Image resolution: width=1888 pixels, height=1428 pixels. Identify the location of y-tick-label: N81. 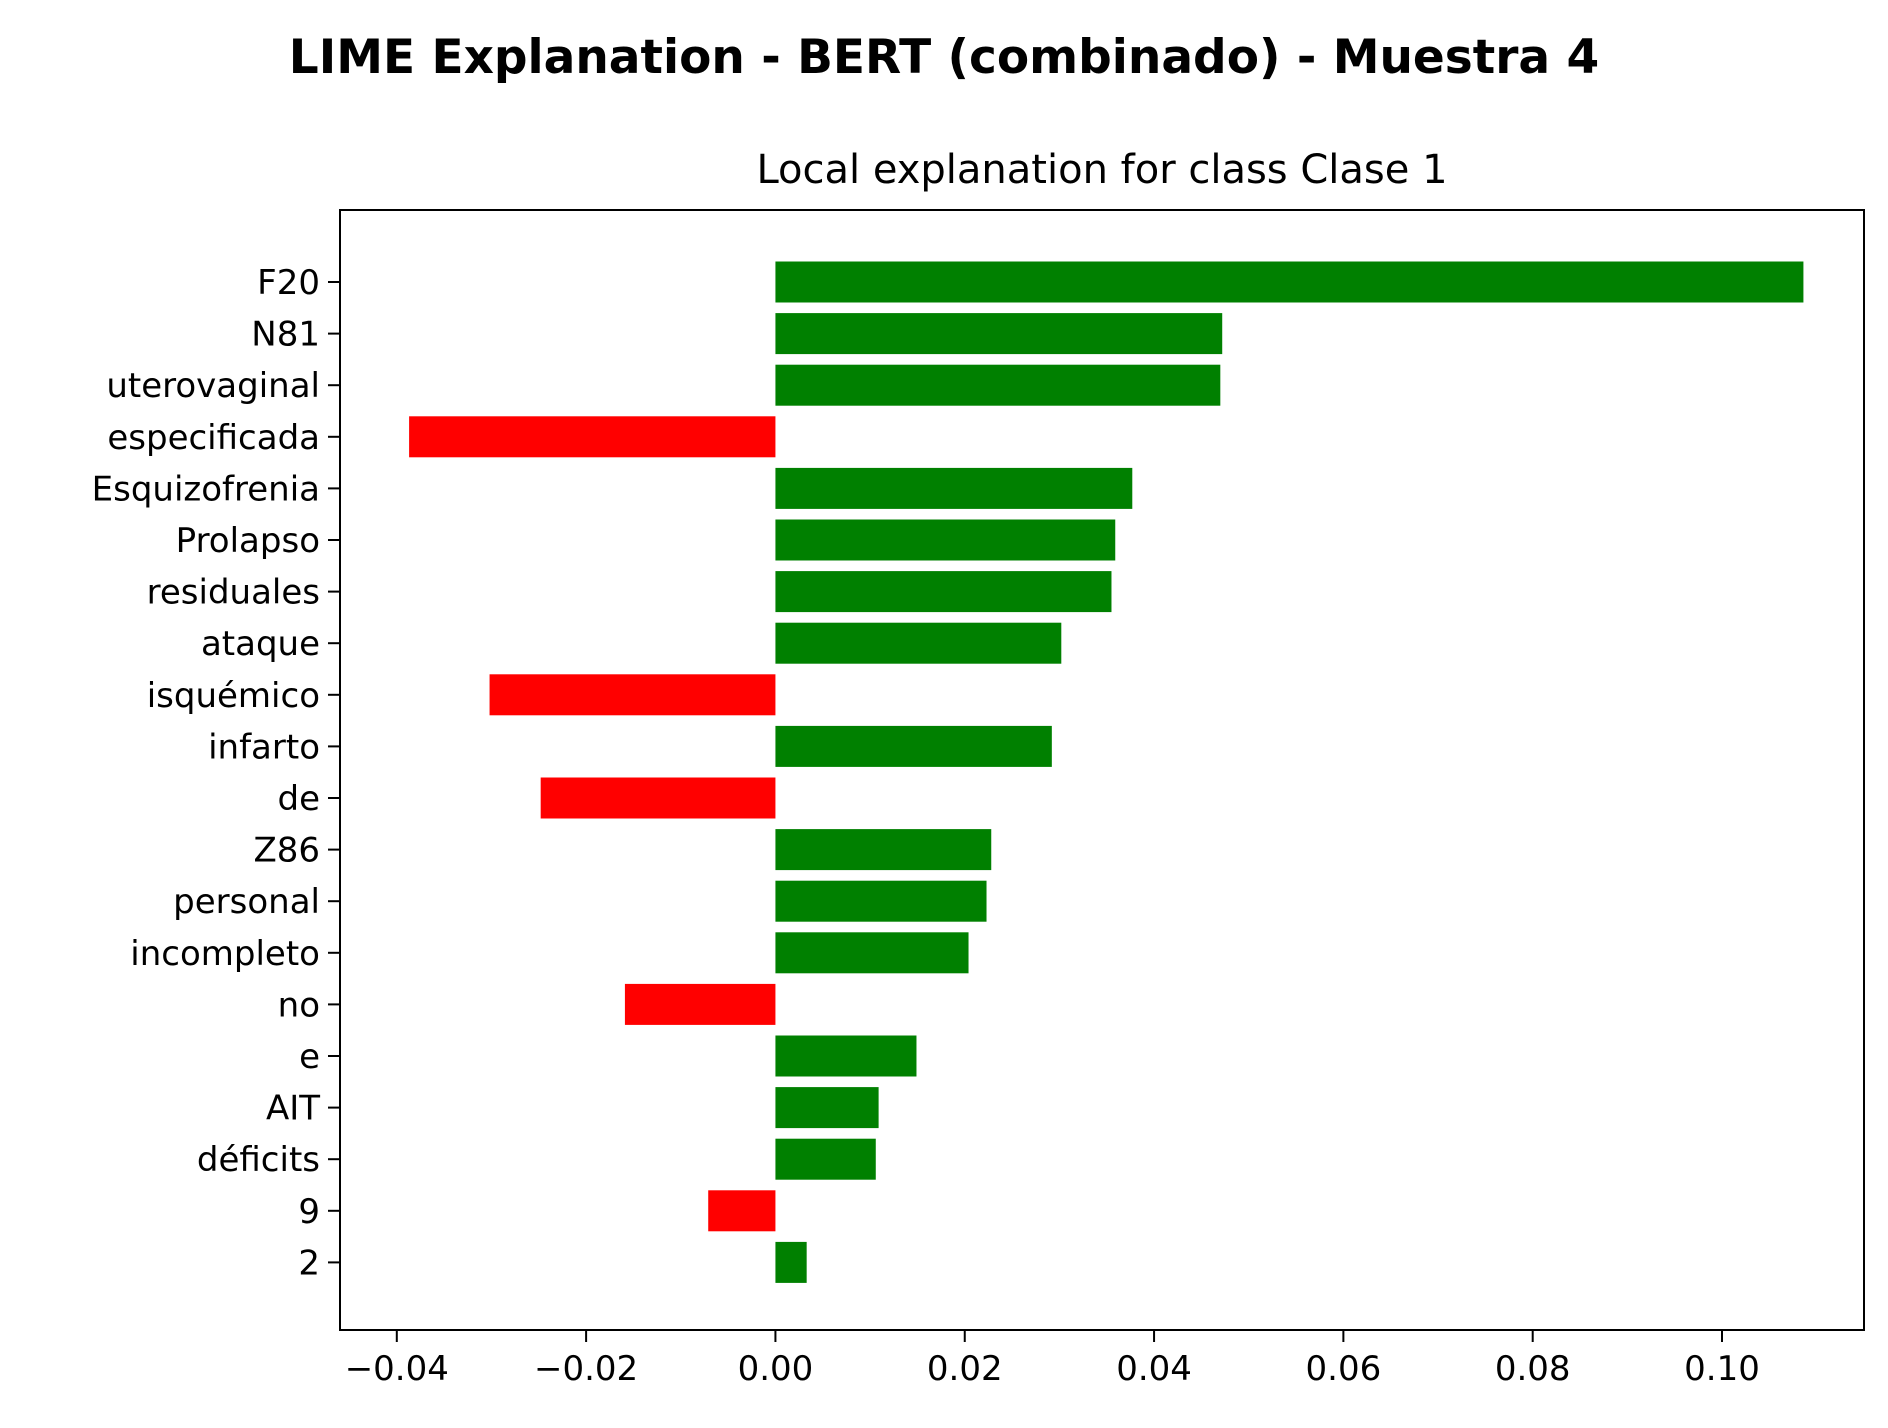
(285, 335).